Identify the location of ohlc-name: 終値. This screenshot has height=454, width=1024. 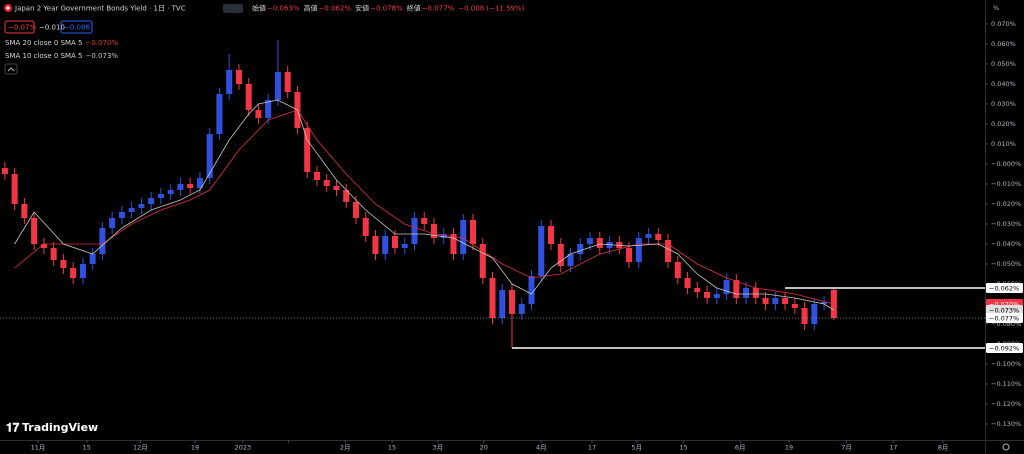
(414, 8).